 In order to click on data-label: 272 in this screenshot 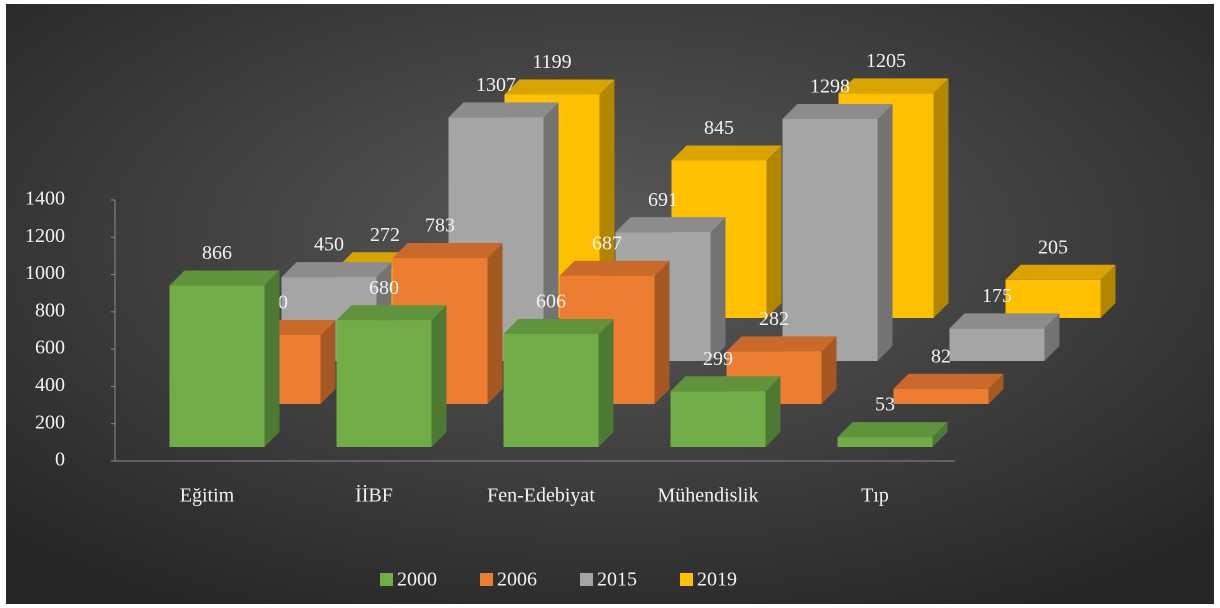, I will do `click(385, 235)`.